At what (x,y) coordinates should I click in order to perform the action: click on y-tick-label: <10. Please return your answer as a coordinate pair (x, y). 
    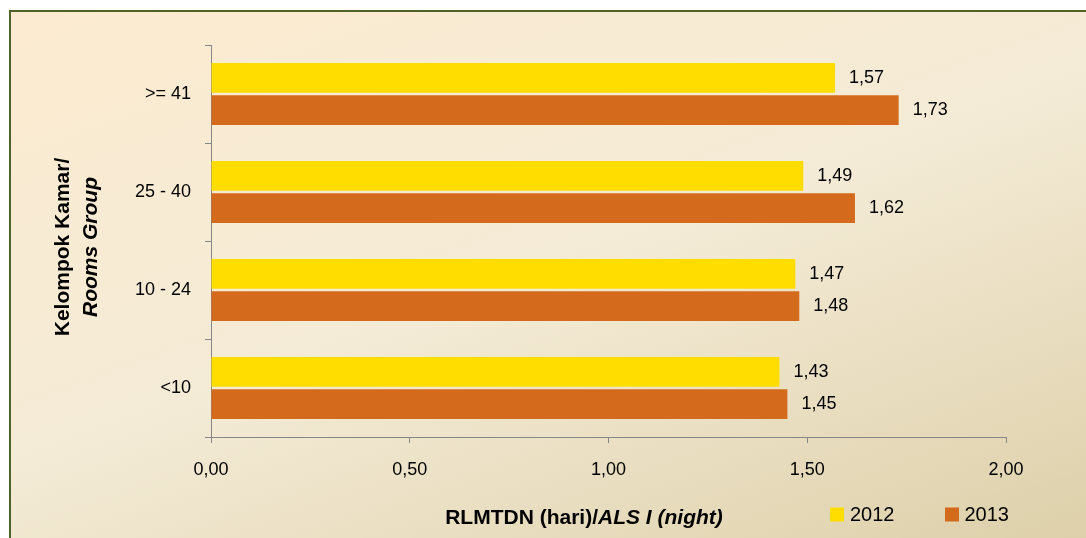
    Looking at the image, I should click on (175, 386).